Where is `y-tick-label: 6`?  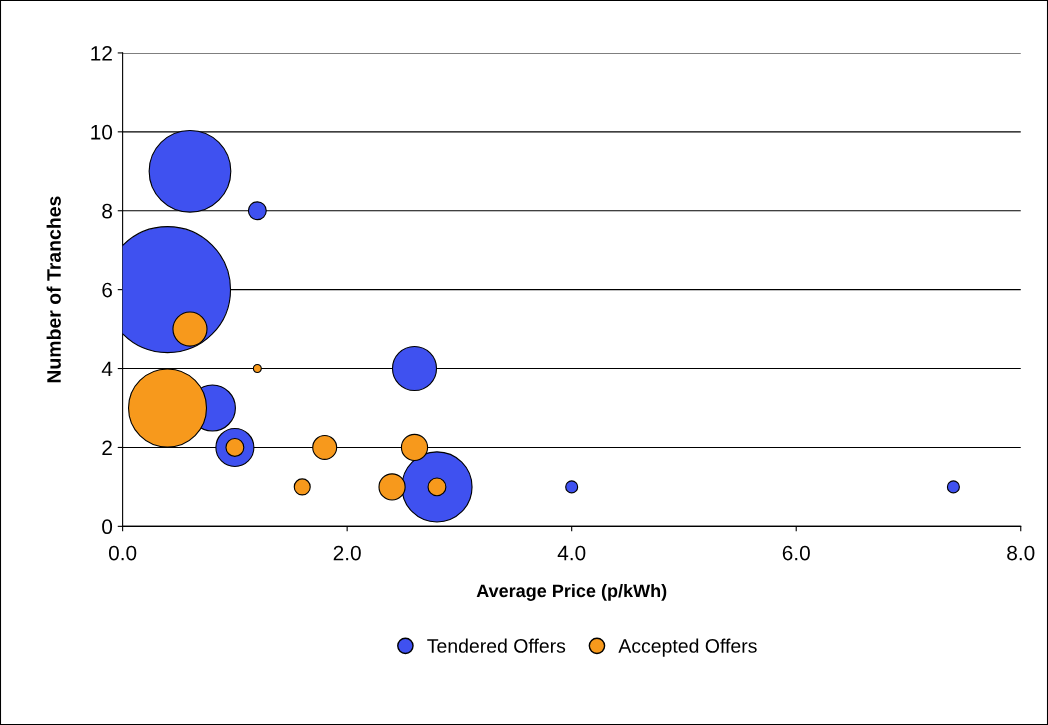 y-tick-label: 6 is located at coordinates (107, 290).